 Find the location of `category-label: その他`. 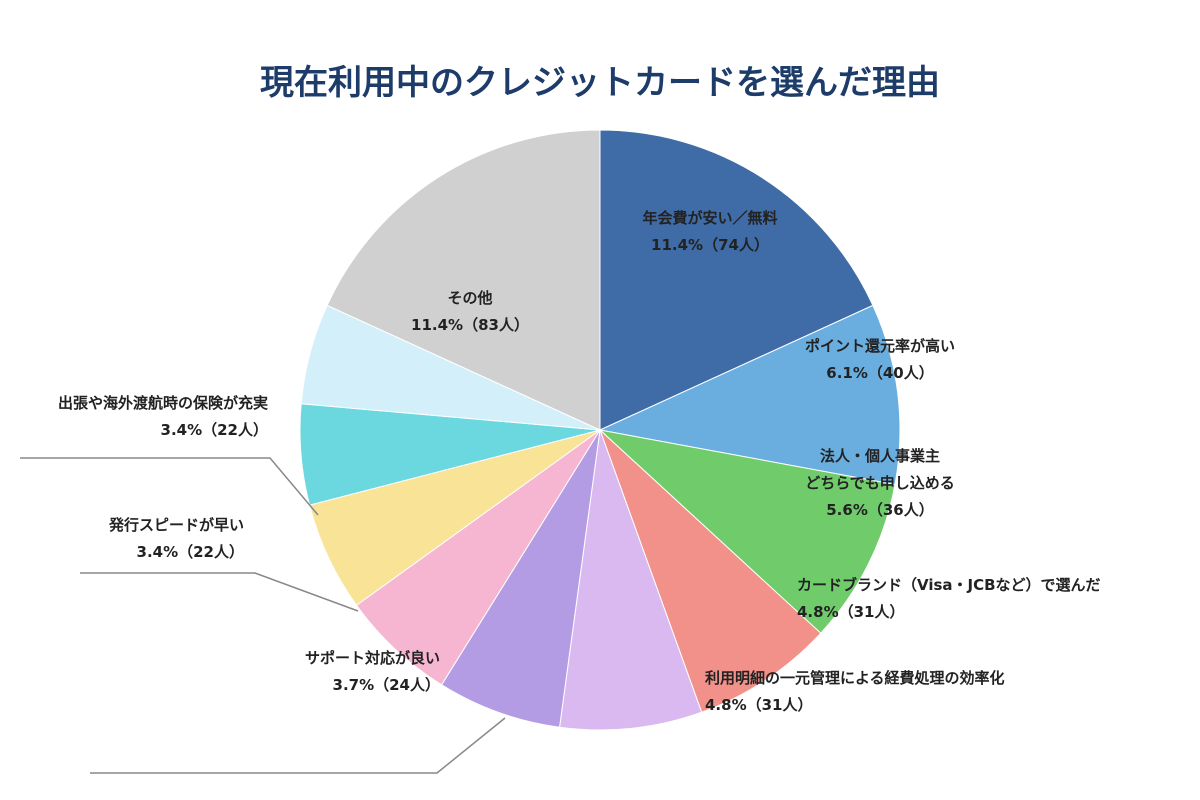

category-label: その他 is located at coordinates (470, 298).